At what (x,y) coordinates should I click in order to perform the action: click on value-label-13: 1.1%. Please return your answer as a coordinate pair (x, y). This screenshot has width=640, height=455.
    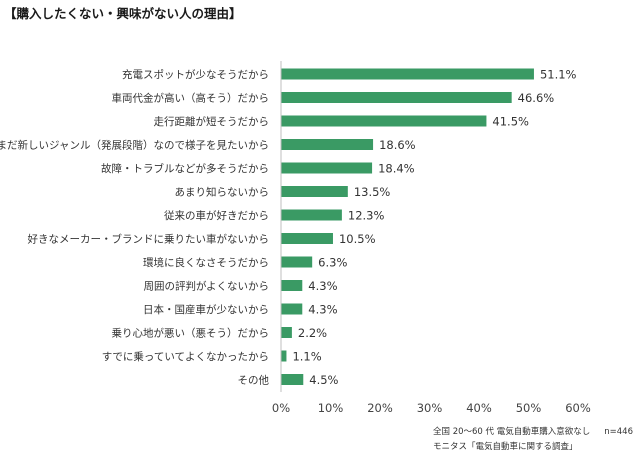
    Looking at the image, I should click on (306, 357).